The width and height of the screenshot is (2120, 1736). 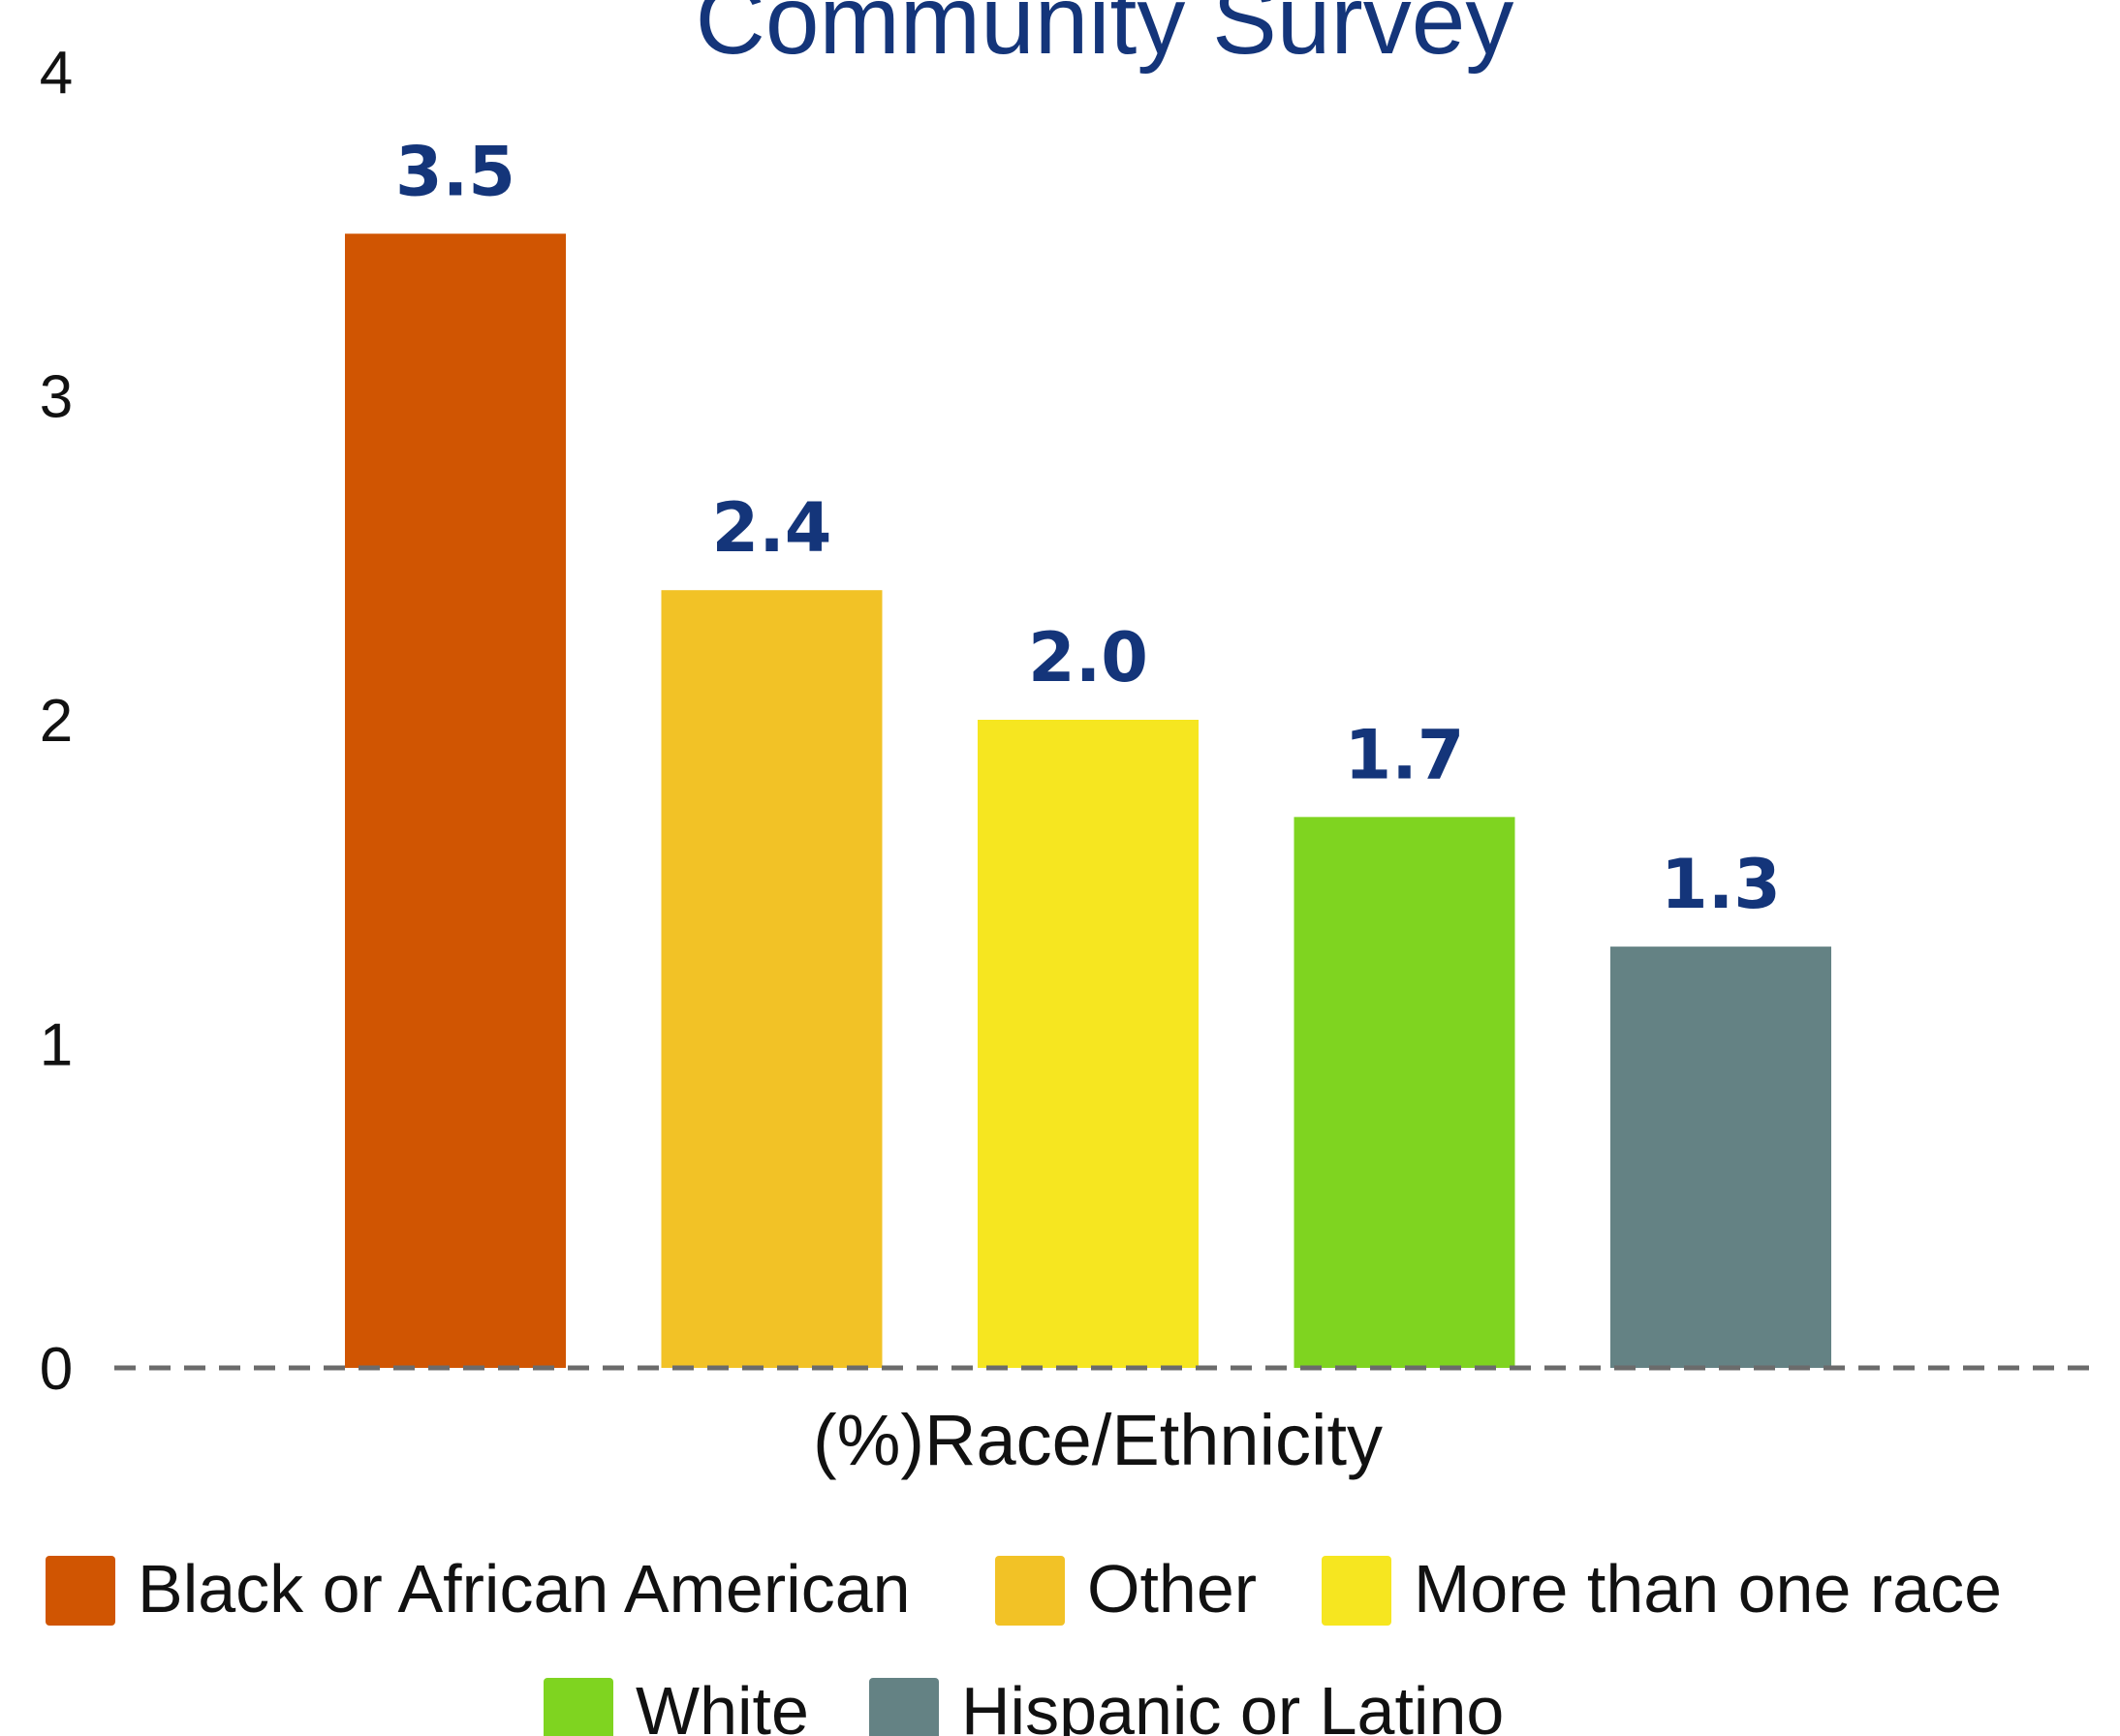 I want to click on y-tick-label: 2, so click(x=57, y=721).